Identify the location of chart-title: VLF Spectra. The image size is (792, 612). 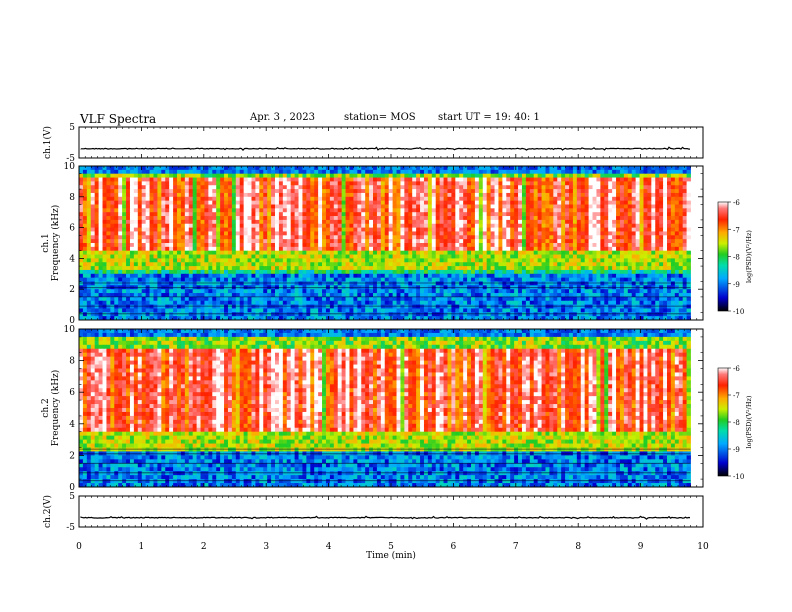
(118, 119).